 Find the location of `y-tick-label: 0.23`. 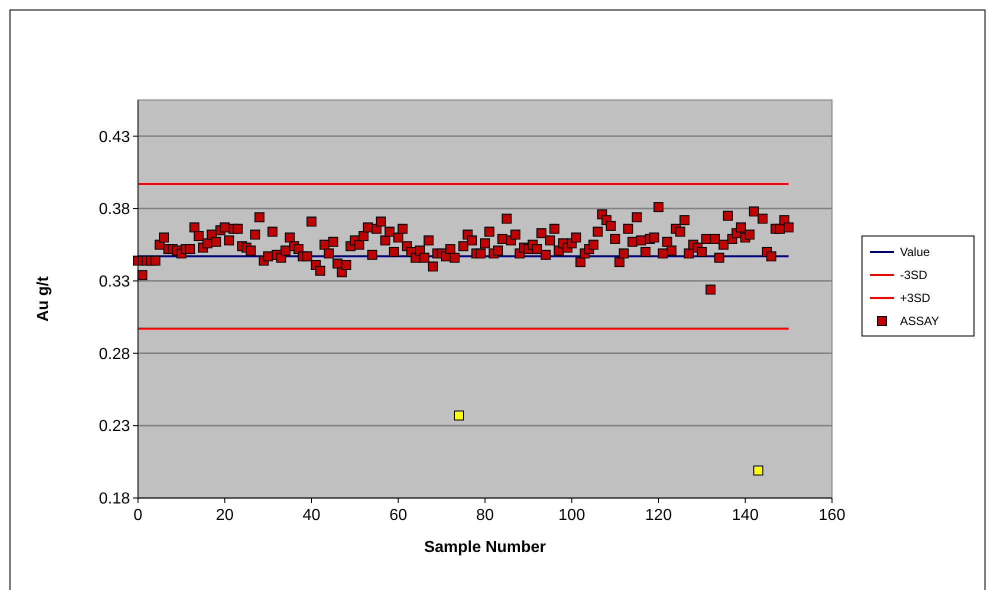

y-tick-label: 0.23 is located at coordinates (114, 427).